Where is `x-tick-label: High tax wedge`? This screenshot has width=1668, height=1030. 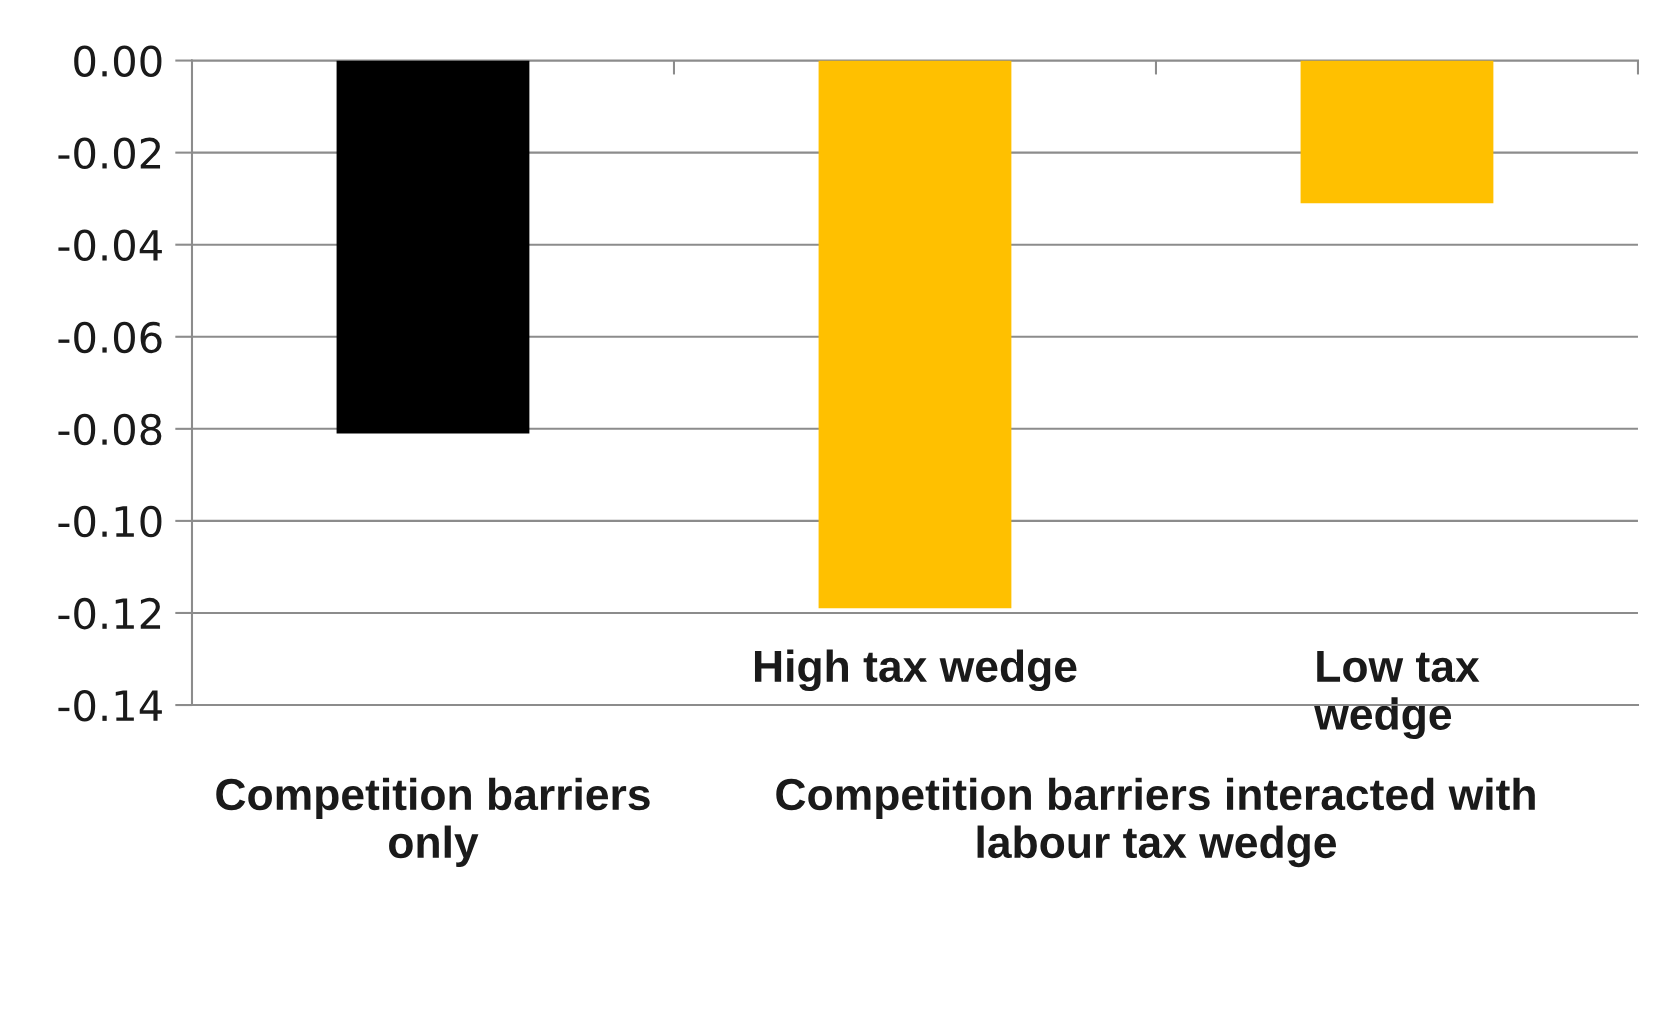
x-tick-label: High tax wedge is located at coordinates (915, 670).